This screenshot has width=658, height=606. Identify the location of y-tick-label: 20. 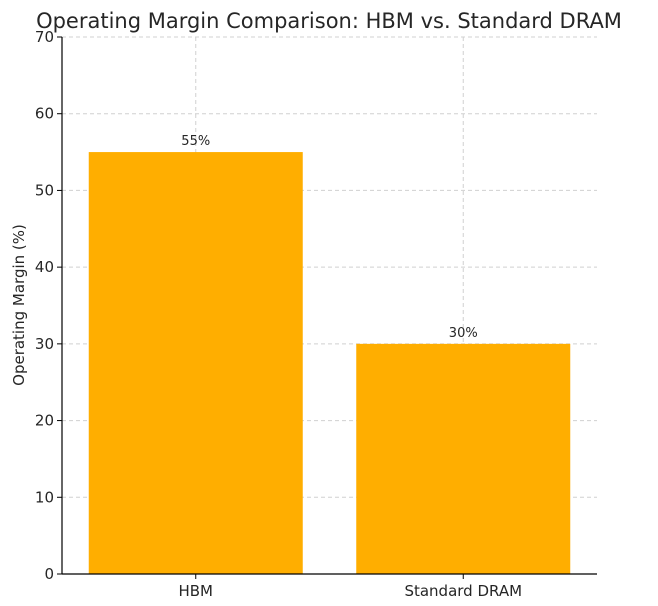
(44, 421).